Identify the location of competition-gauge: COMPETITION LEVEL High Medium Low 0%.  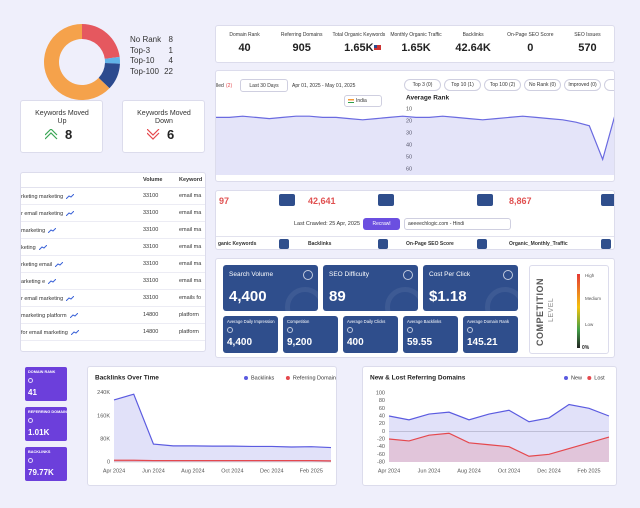
(569, 309).